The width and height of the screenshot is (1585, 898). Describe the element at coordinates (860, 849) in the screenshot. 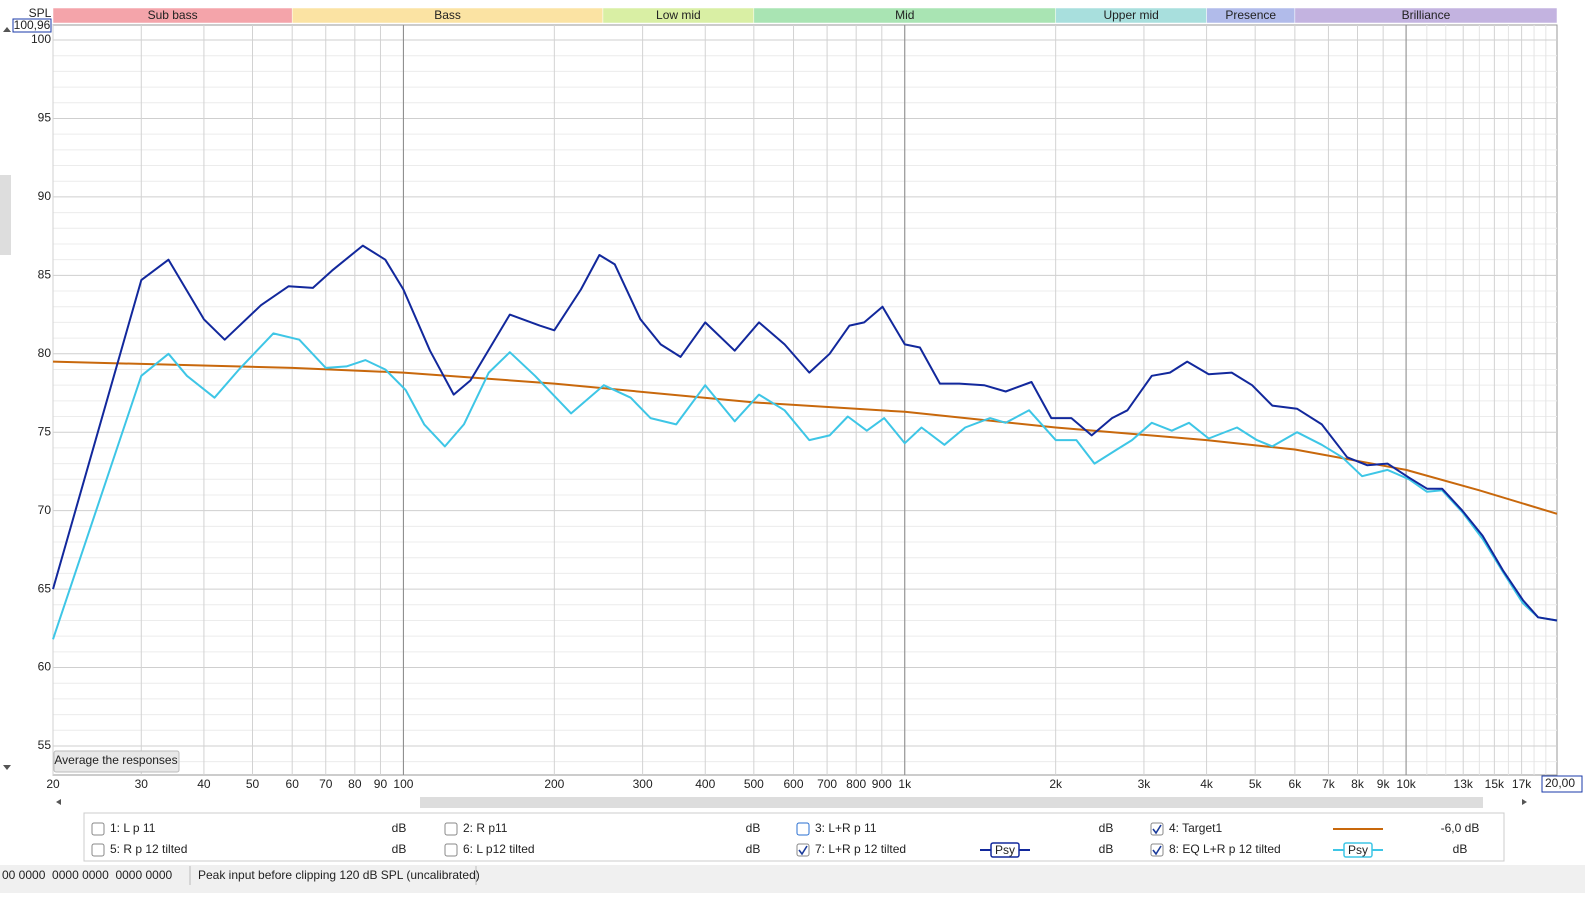

I see `trace-name: 7: L+R p 12 tilted` at that location.